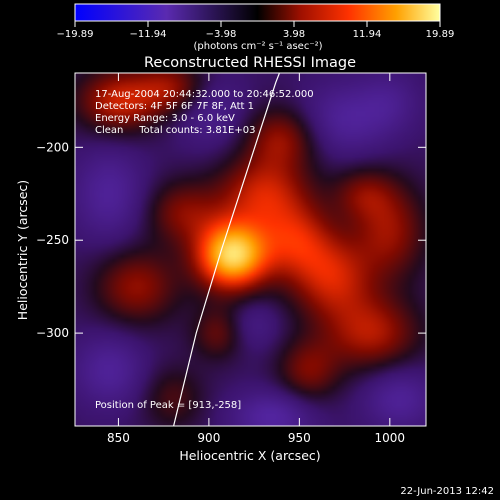 This screenshot has width=500, height=500. I want to click on chart-title: Reconstructed RHESSI Image, so click(250, 63).